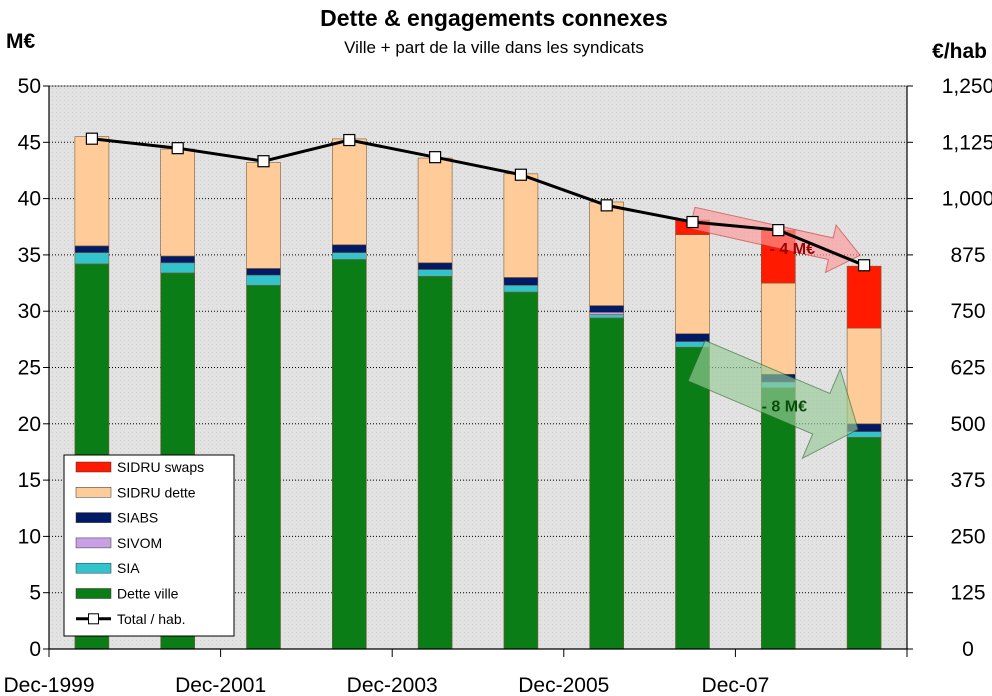  I want to click on legend-box, so click(149, 545).